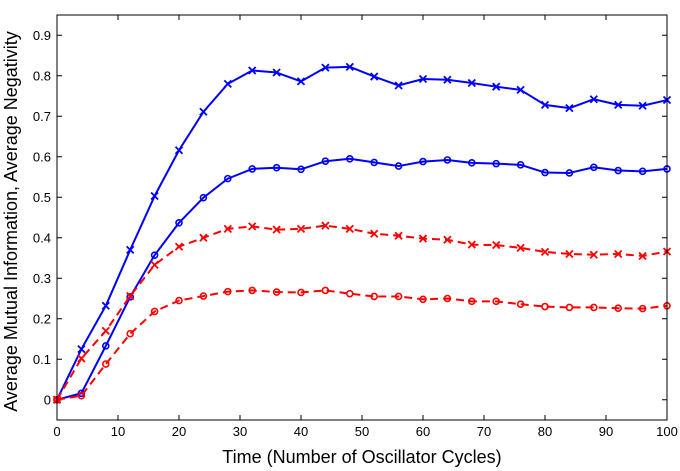 This screenshot has height=471, width=680. What do you see at coordinates (301, 431) in the screenshot?
I see `x-tick-label: 40` at bounding box center [301, 431].